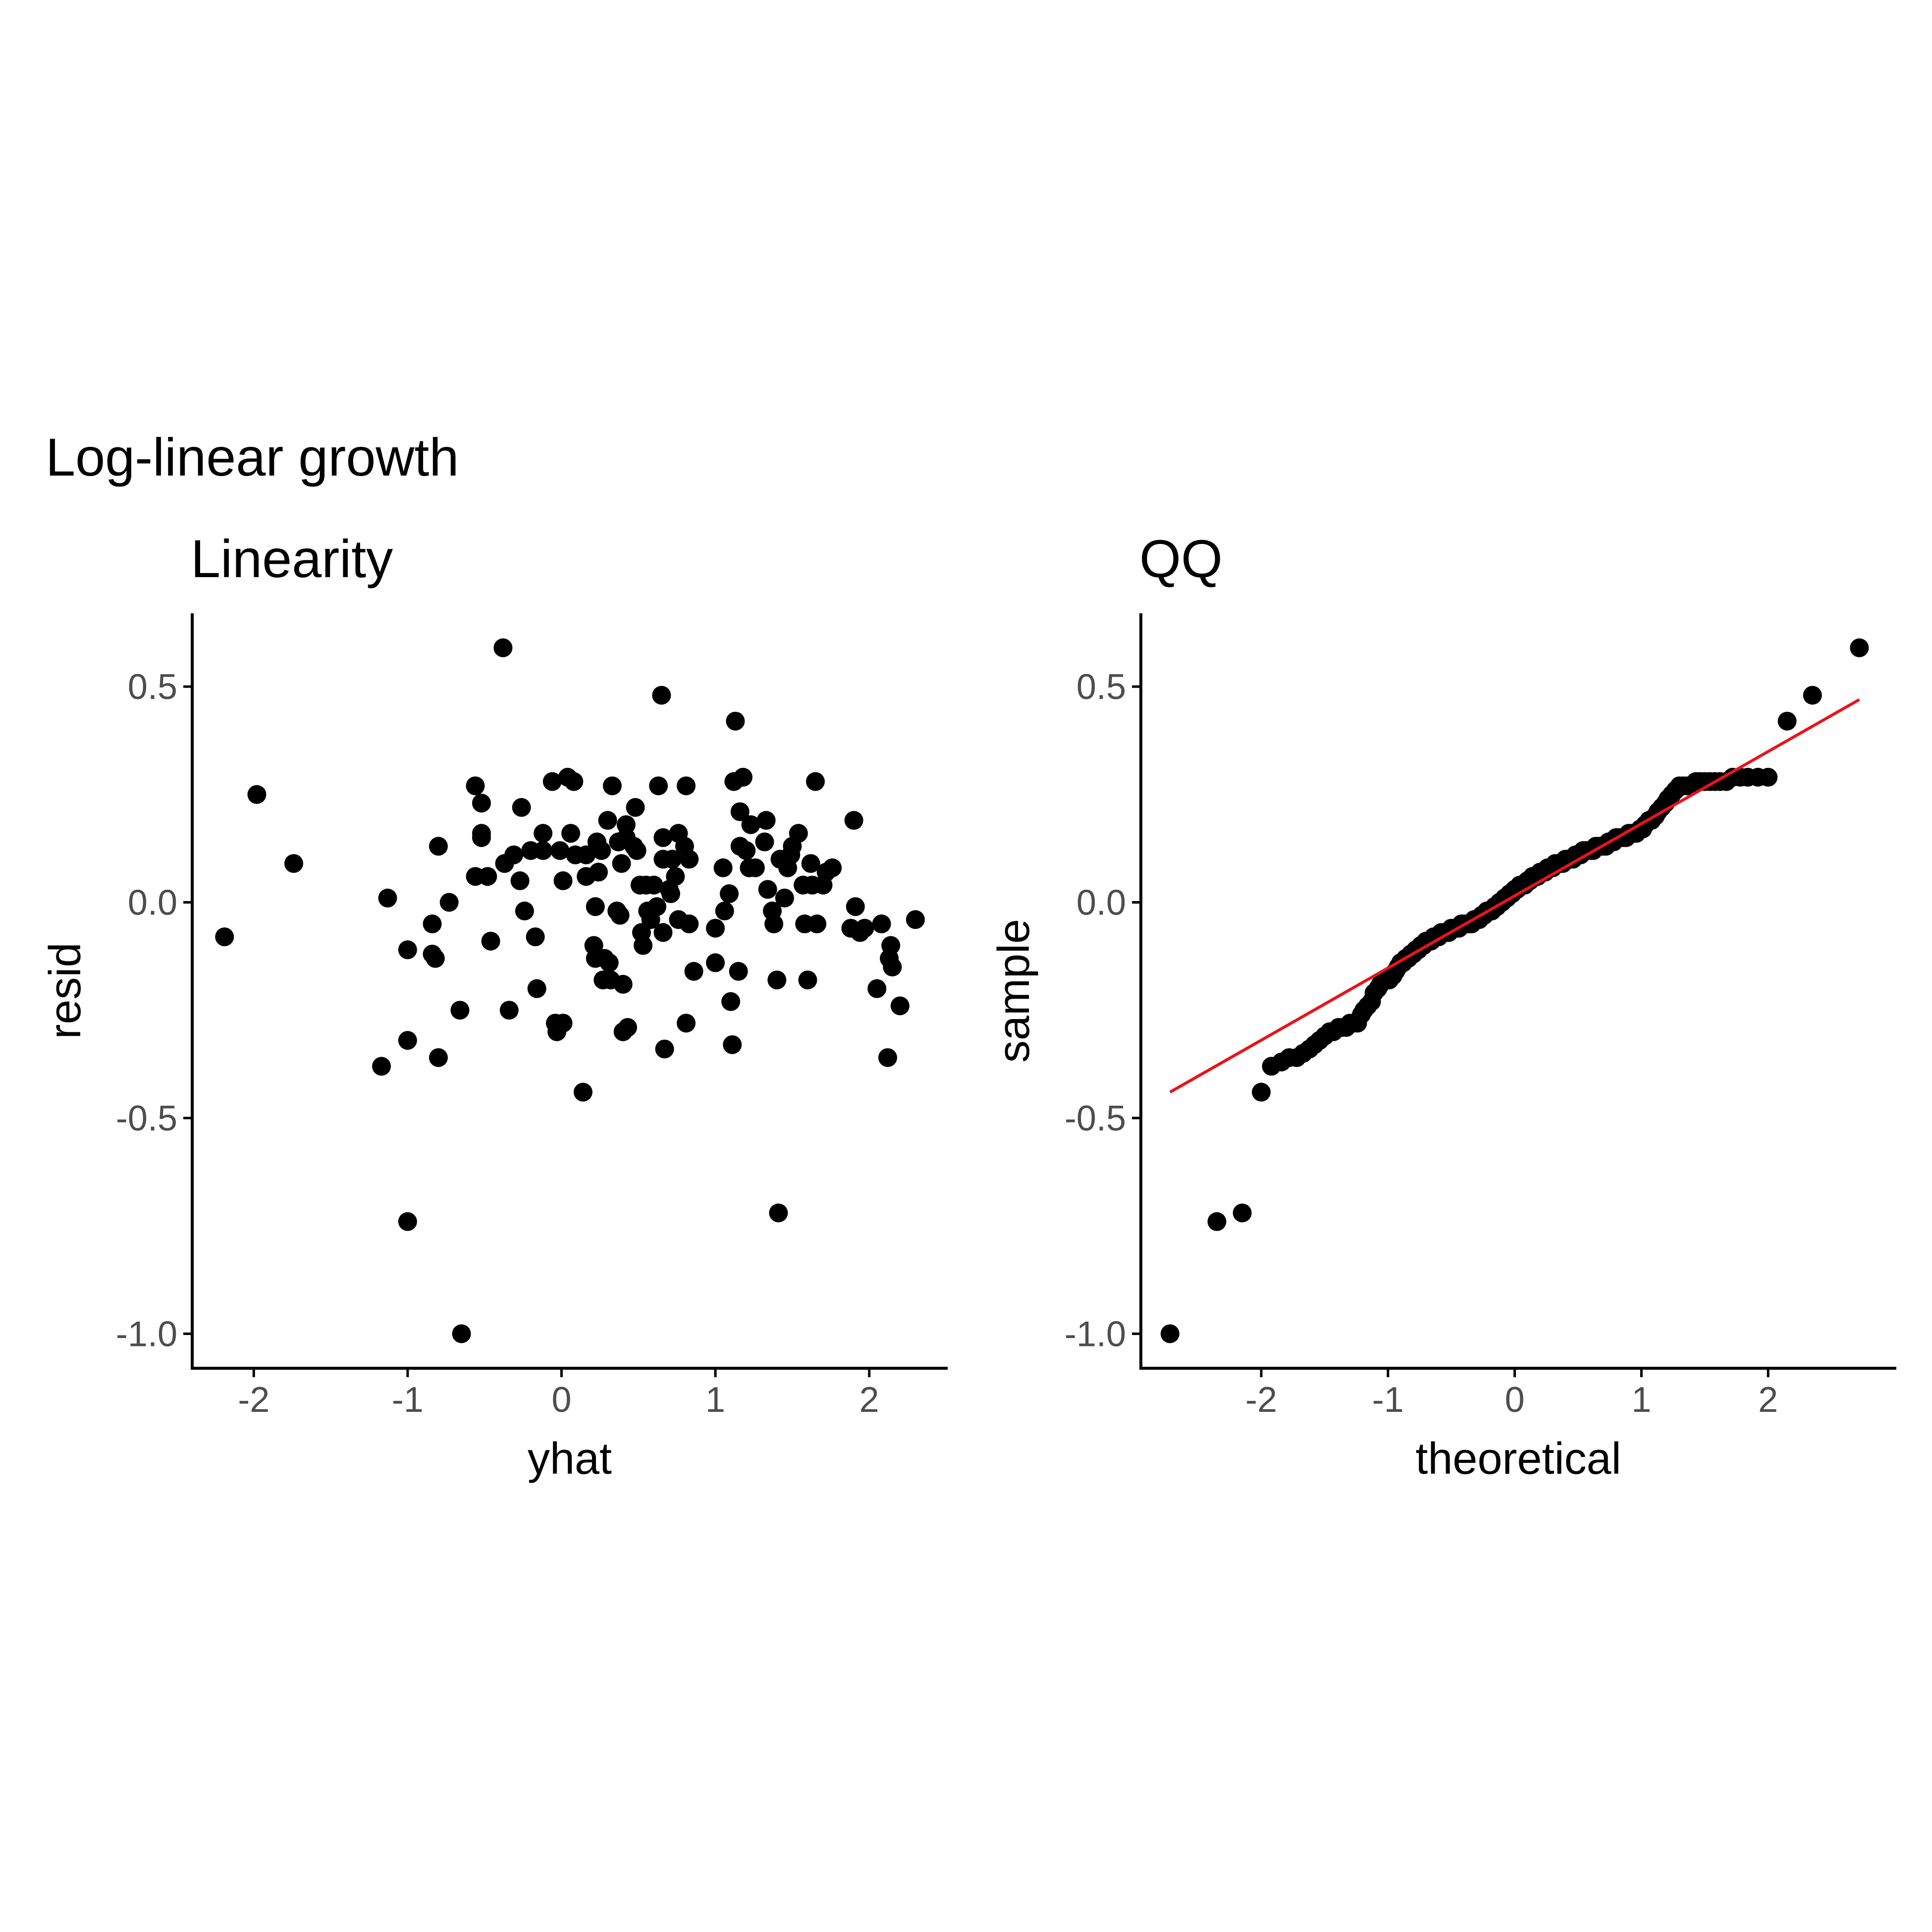 This screenshot has height=1932, width=1932. Describe the element at coordinates (1512, 1394) in the screenshot. I see `qq-x-ticks: -2 -1 0 1 2` at that location.